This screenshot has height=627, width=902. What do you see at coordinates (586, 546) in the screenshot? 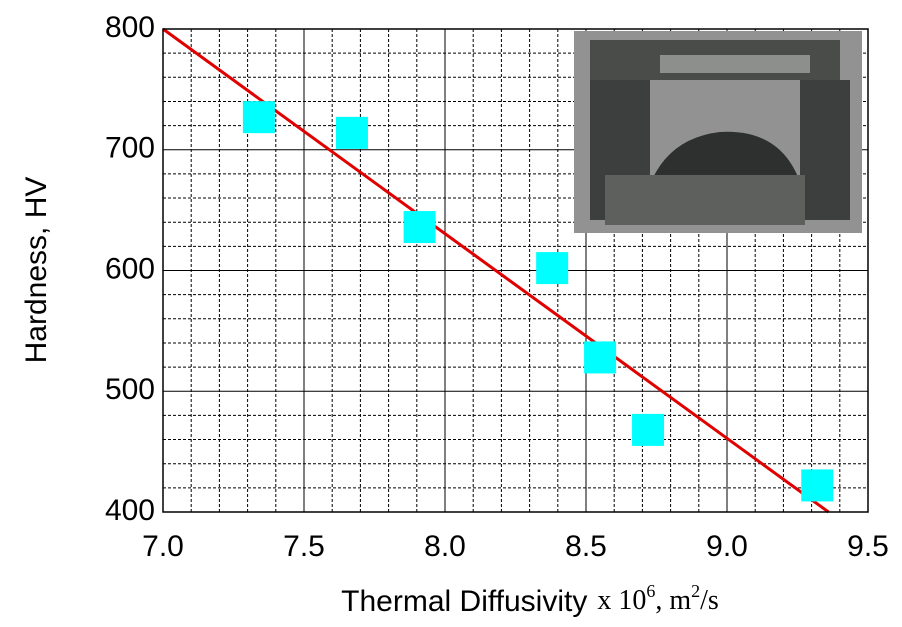
I see `x-tick-label: 8.5` at bounding box center [586, 546].